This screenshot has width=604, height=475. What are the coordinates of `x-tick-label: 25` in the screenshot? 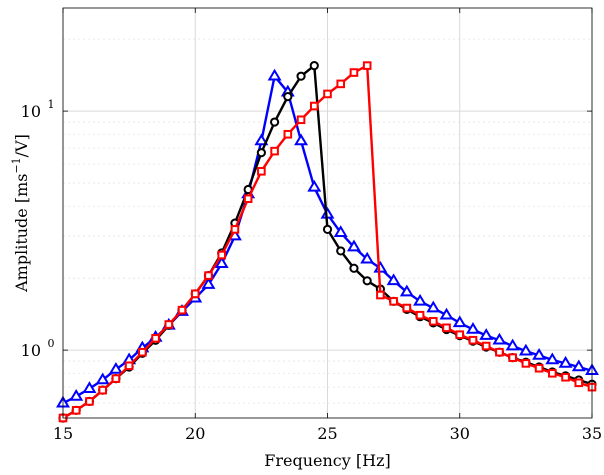 It's located at (327, 433).